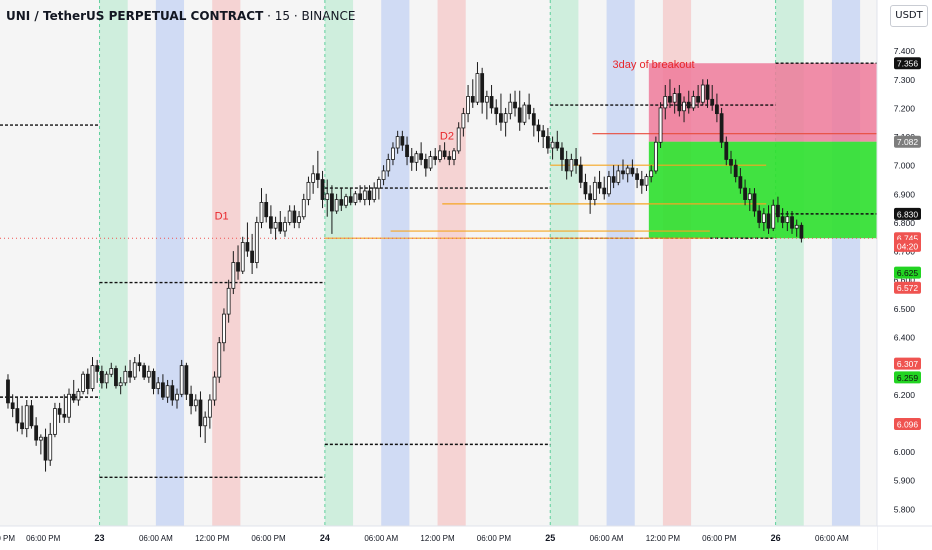 The width and height of the screenshot is (932, 550). Describe the element at coordinates (908, 425) in the screenshot. I see `price-badge-label: 6.096` at that location.